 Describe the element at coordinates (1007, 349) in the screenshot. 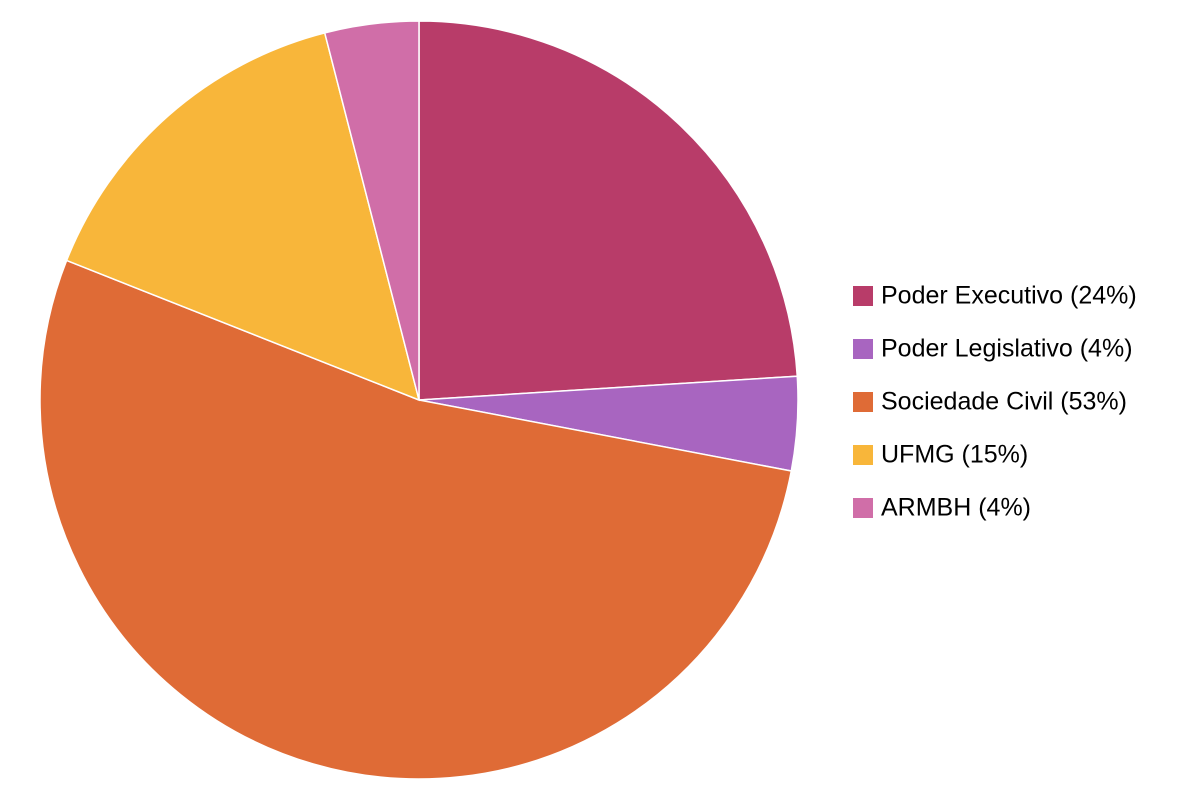

I see `legend-label: Poder Legislativo (4%)` at that location.